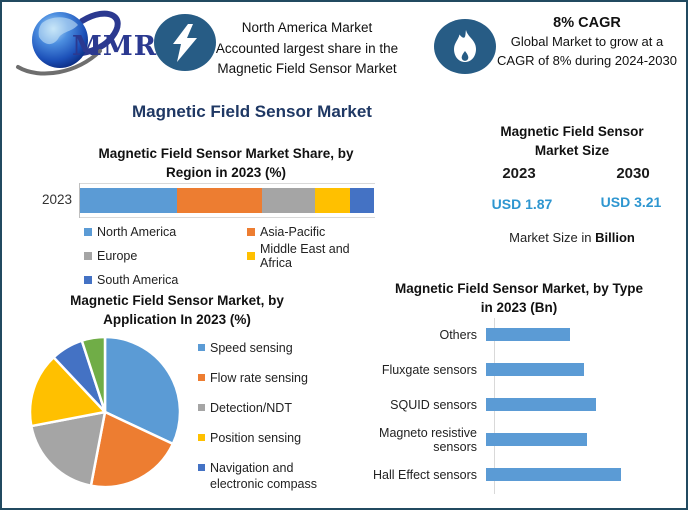  Describe the element at coordinates (88, 232) in the screenshot. I see `legend-swatch-north-america` at that location.